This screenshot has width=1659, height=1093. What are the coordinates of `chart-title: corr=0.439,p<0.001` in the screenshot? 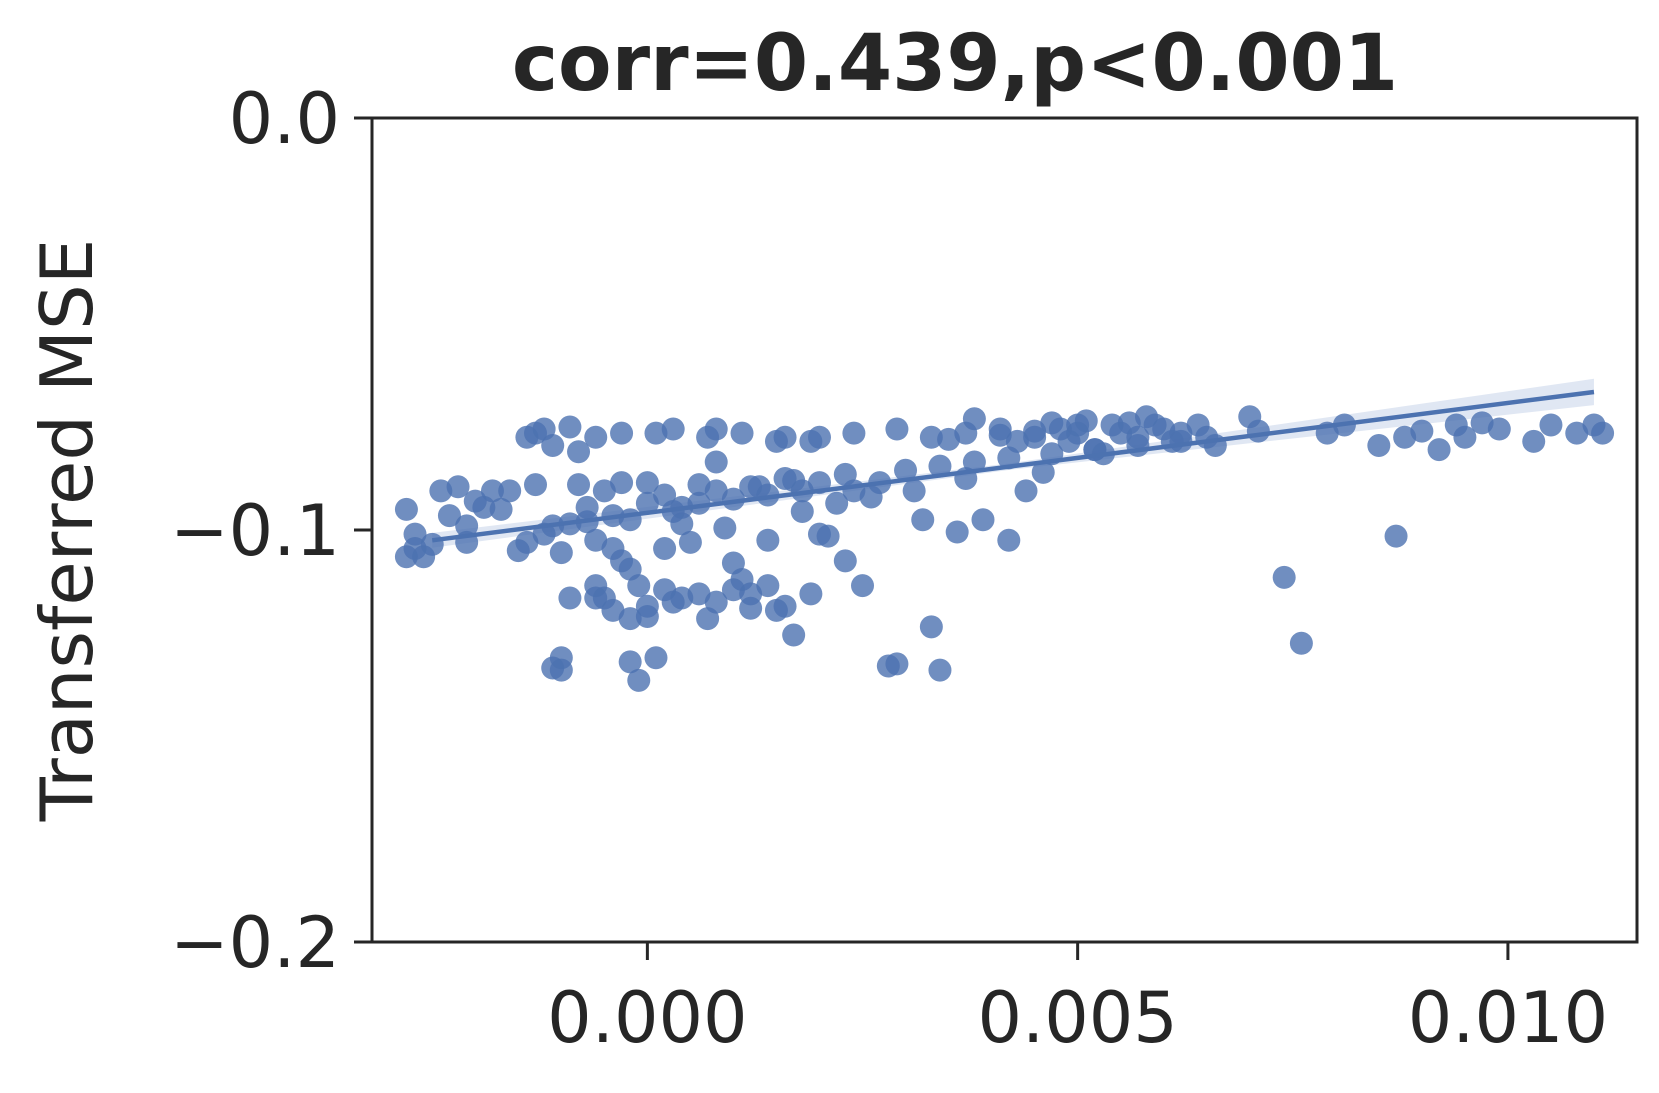 It's located at (955, 64).